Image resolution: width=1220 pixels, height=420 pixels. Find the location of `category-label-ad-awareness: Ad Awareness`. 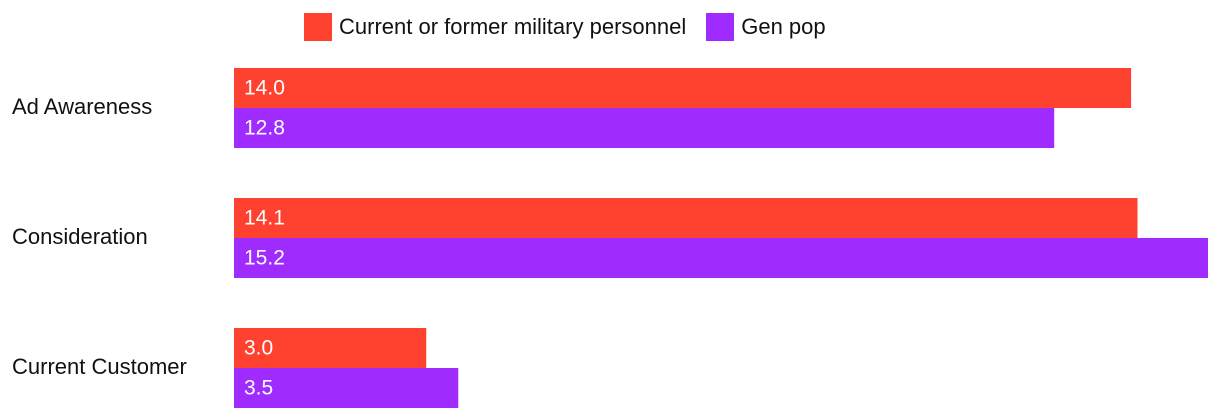

category-label-ad-awareness: Ad Awareness is located at coordinates (82, 106).